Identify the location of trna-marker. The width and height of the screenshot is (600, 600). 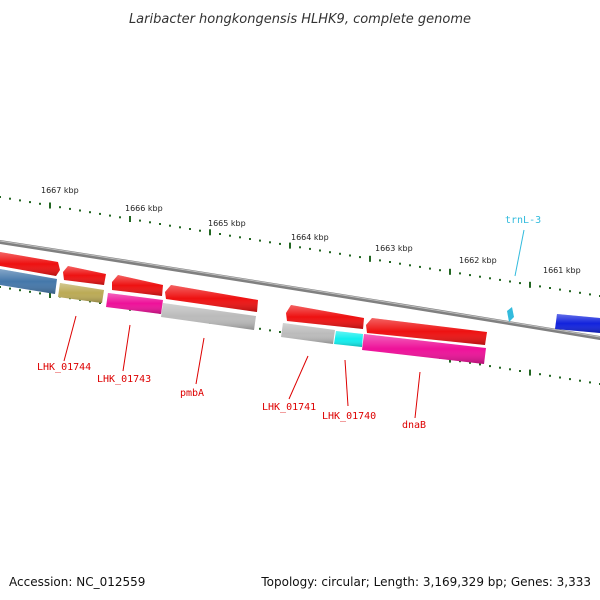
(510, 314).